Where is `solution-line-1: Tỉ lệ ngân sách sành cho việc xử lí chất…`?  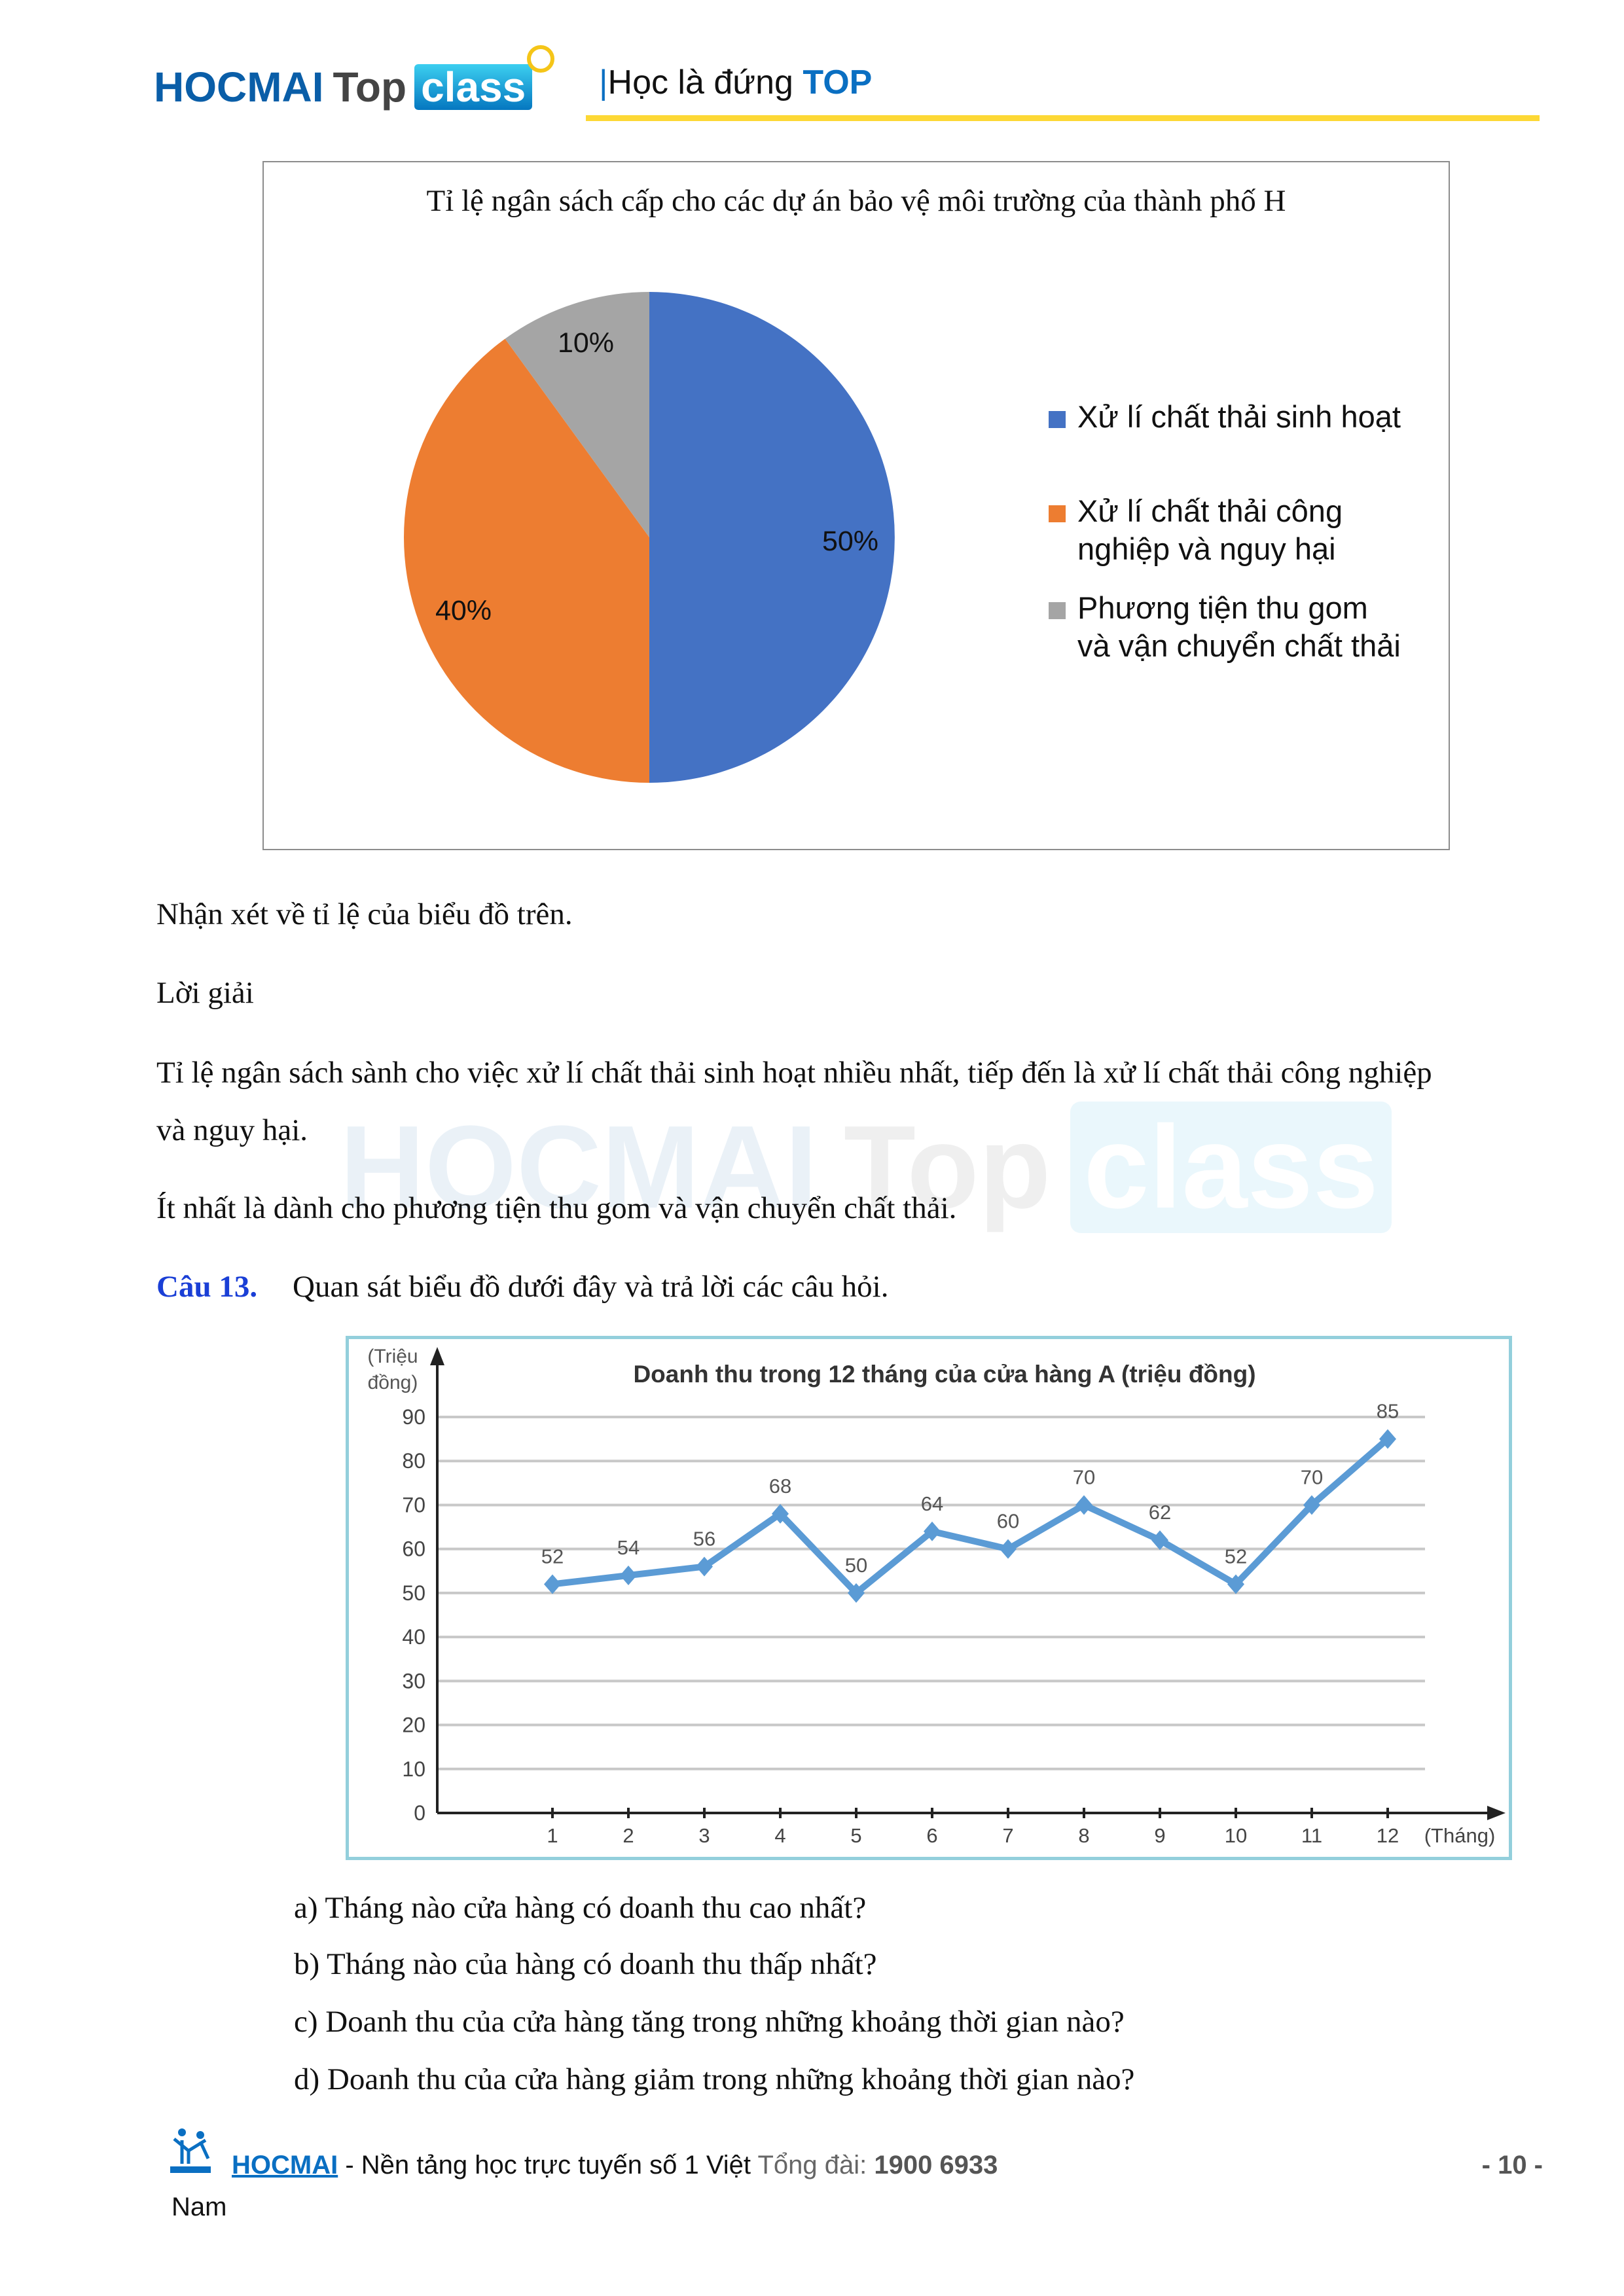
solution-line-1: Tỉ lệ ngân sách sành cho việc xử lí chất… is located at coordinates (794, 1073).